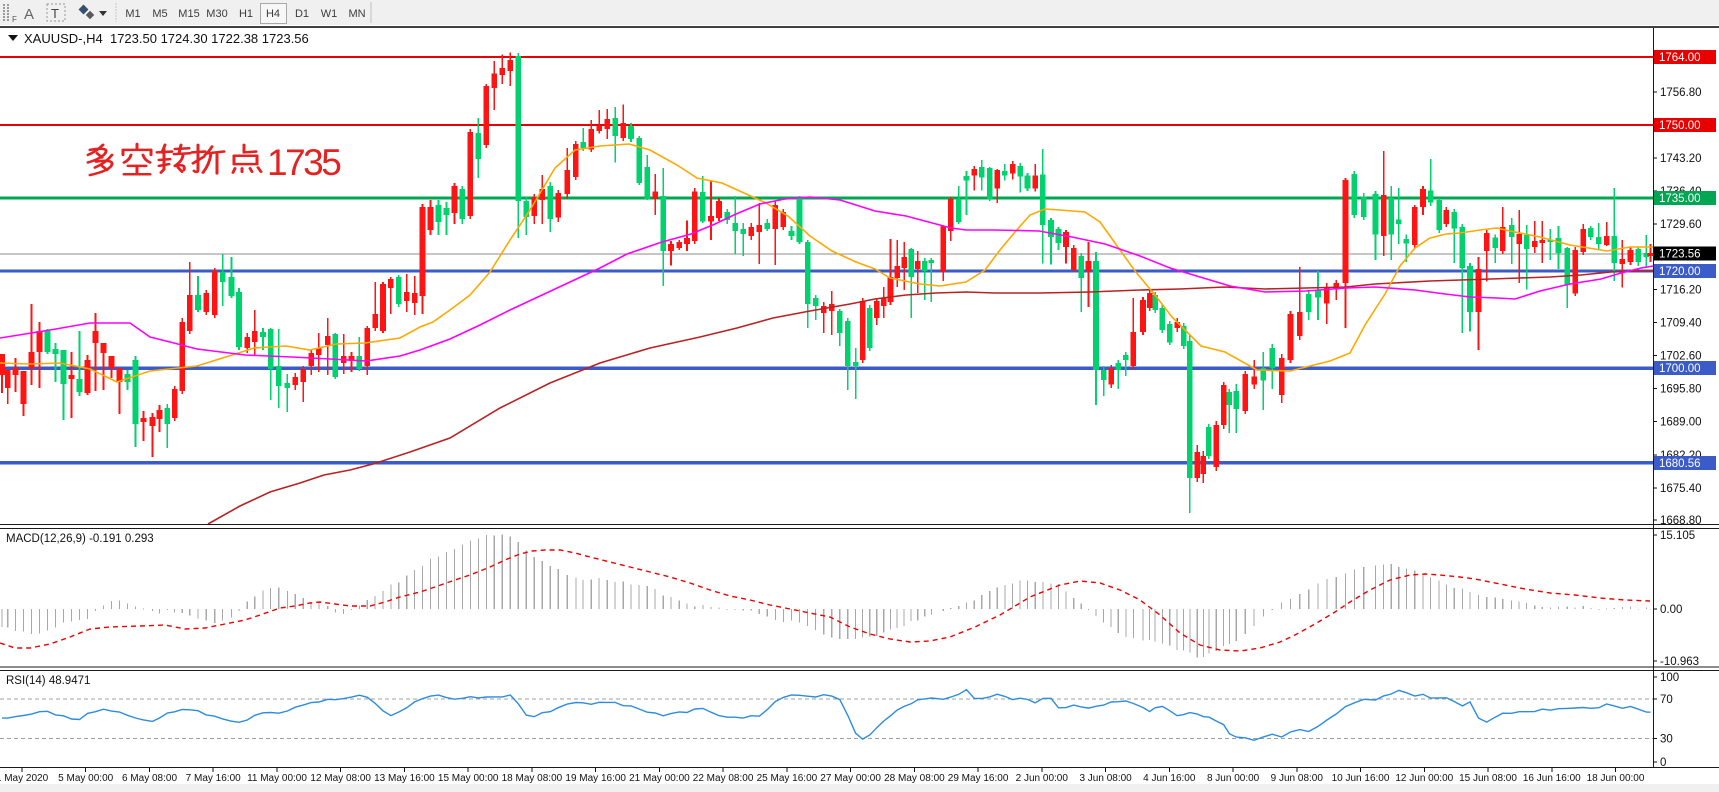 This screenshot has width=1719, height=792. What do you see at coordinates (659, 778) in the screenshot?
I see `svg-text: 21 May 00:00` at bounding box center [659, 778].